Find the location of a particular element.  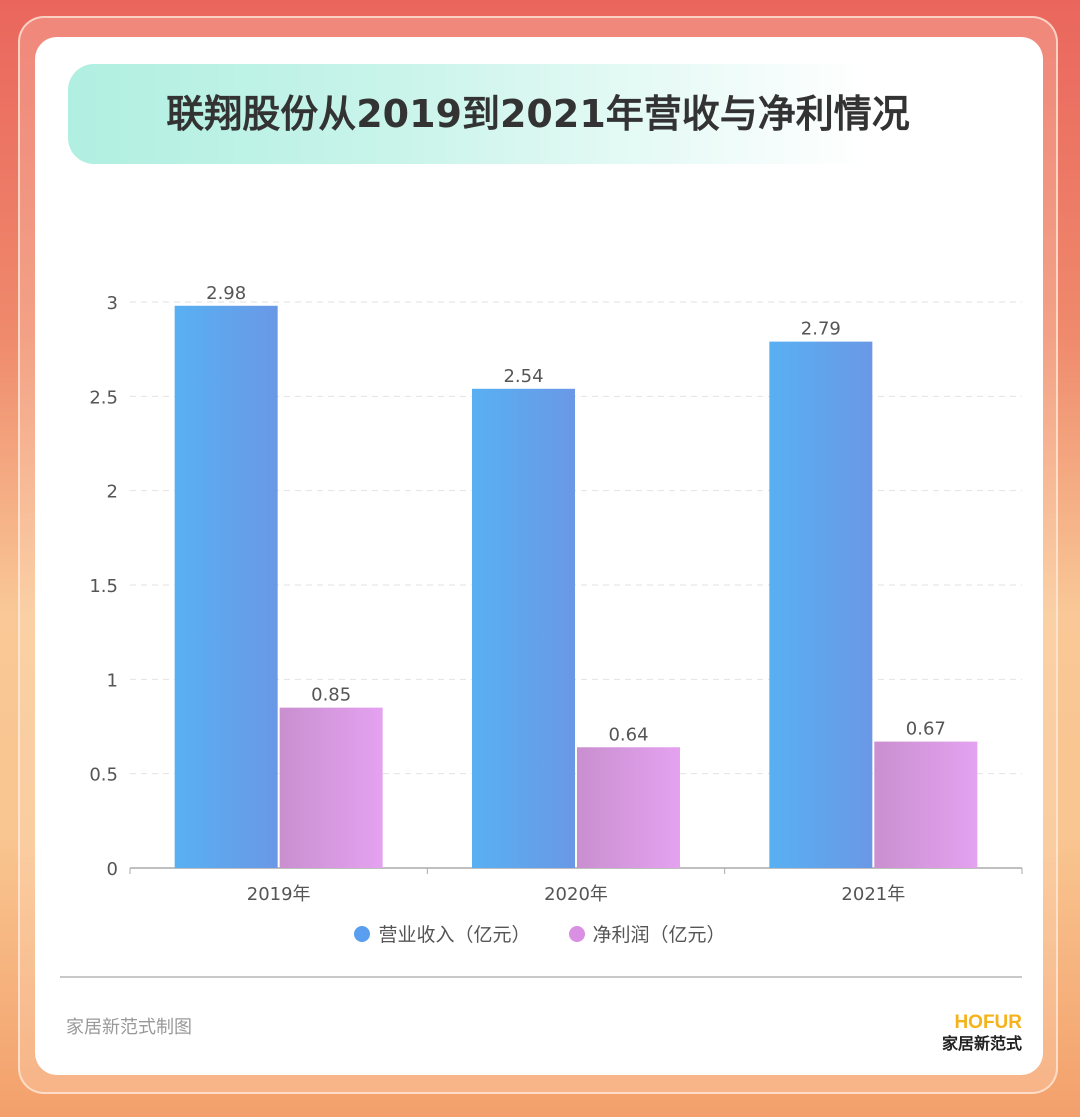

legend-item-net-profit: 净利润（亿元） is located at coordinates (647, 933).